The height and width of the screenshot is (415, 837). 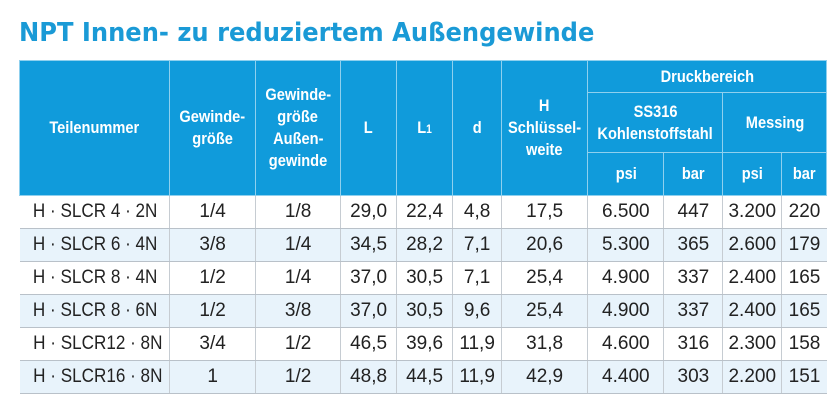 What do you see at coordinates (752, 377) in the screenshot?
I see `cell-ms-psi: 2.200` at bounding box center [752, 377].